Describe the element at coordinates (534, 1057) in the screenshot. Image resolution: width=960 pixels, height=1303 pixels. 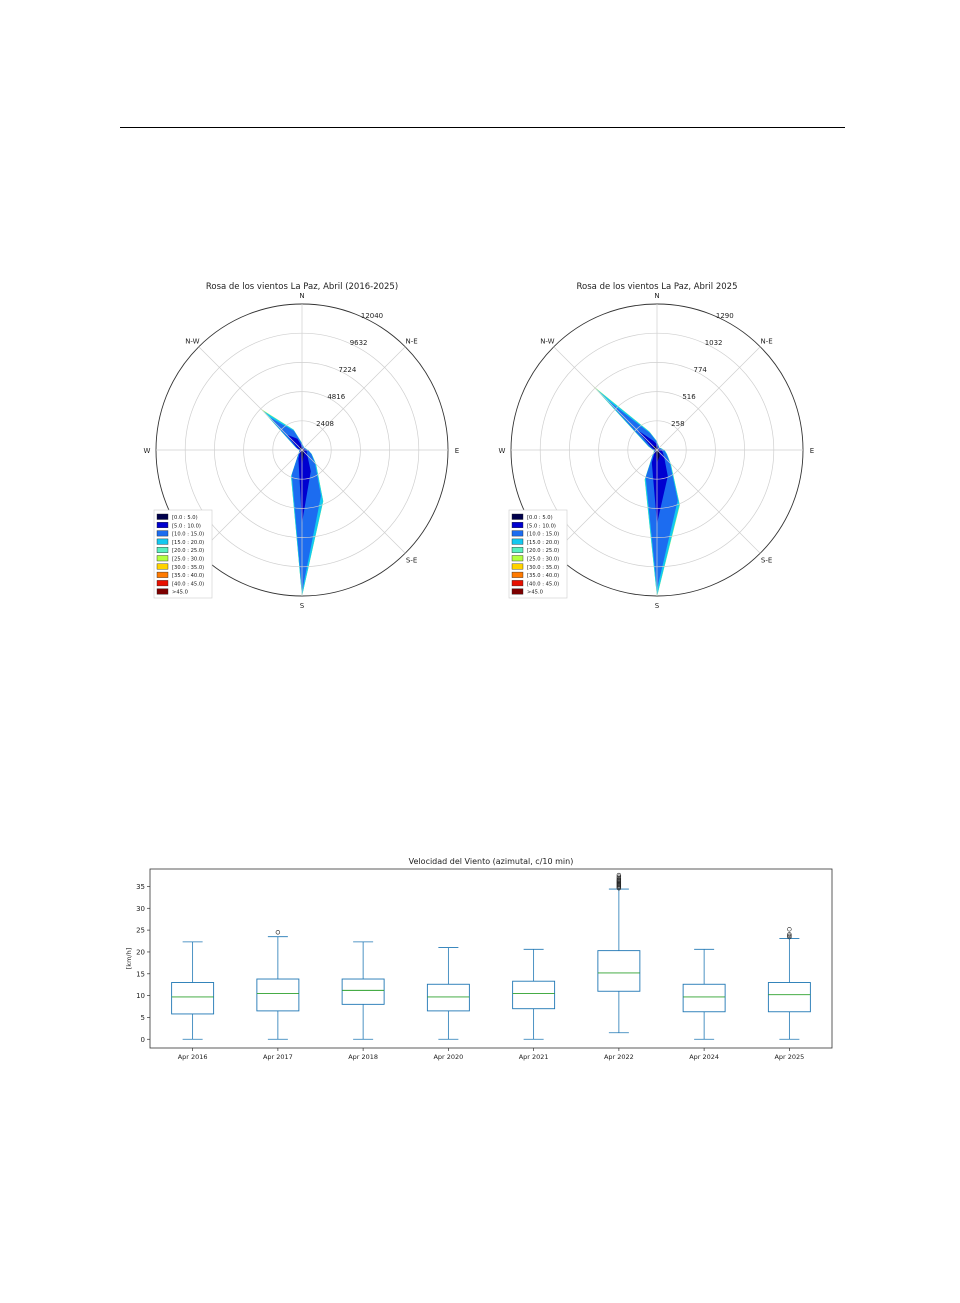
I see `x-tick-label: Apr 2021` at that location.